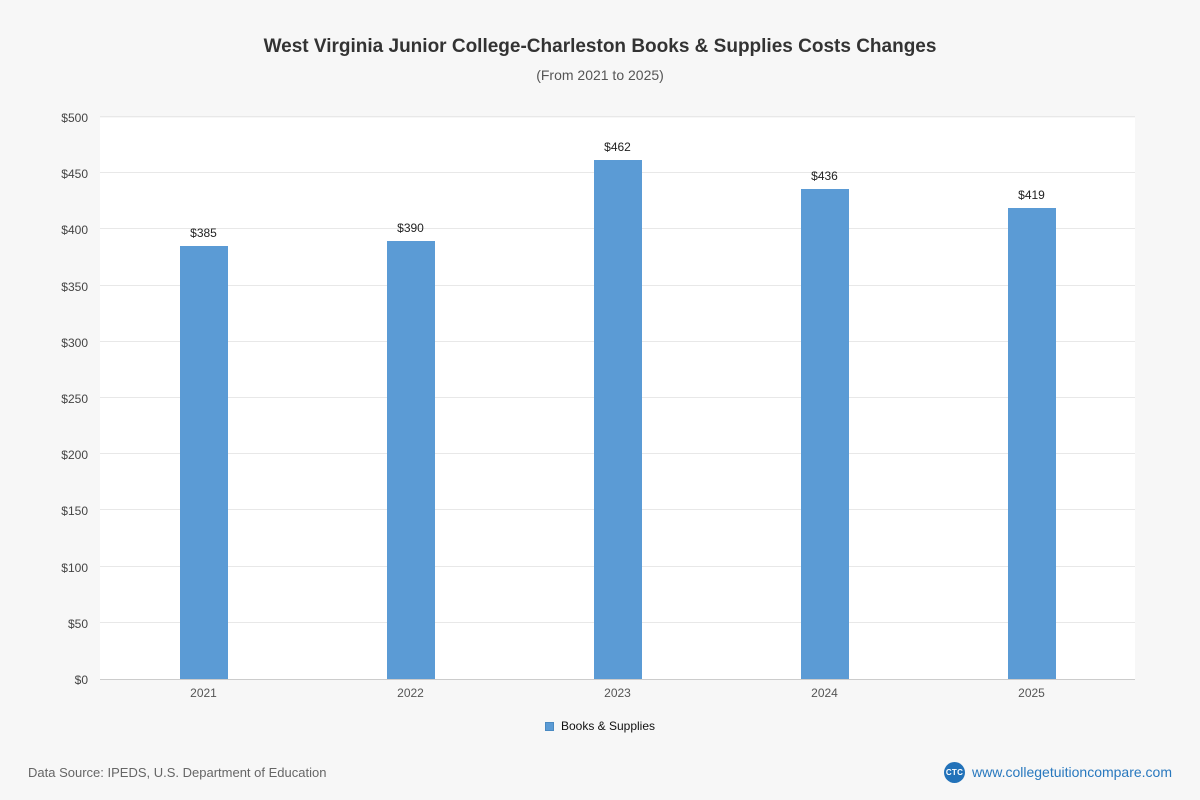 The width and height of the screenshot is (1200, 800). I want to click on bar-slot: $419, so click(1031, 398).